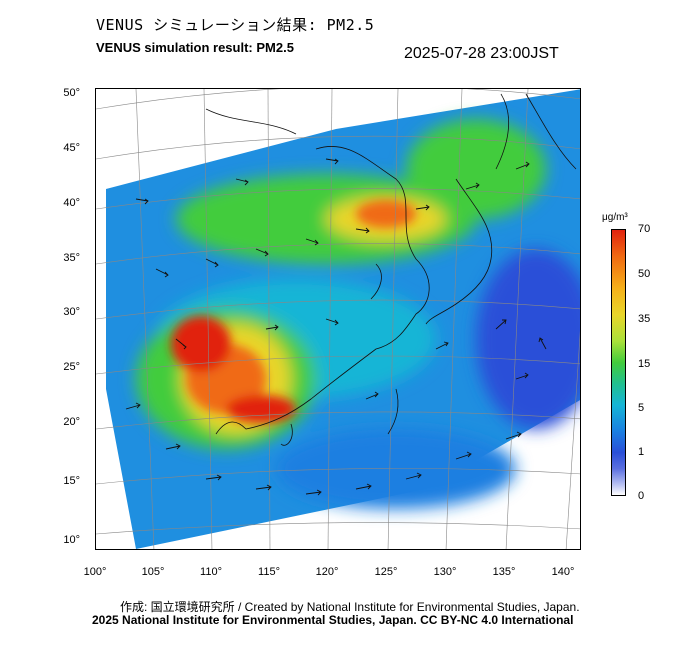 This screenshot has height=649, width=700. Describe the element at coordinates (618, 362) in the screenshot. I see `colorbar` at that location.